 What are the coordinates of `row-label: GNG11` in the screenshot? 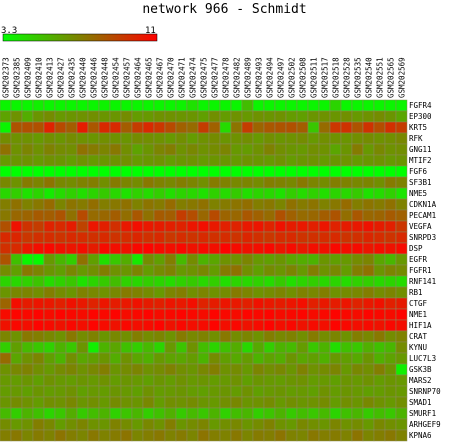 It's located at (420, 149).